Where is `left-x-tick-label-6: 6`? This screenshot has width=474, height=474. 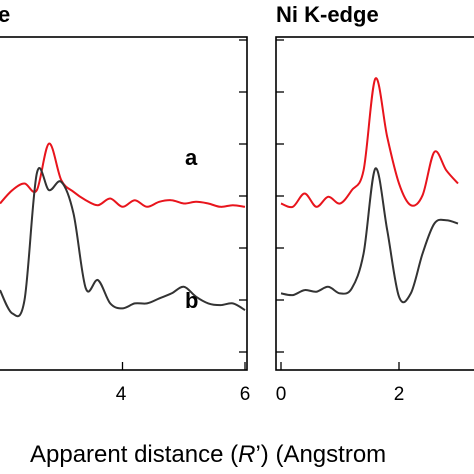 left-x-tick-label-6: 6 is located at coordinates (245, 394).